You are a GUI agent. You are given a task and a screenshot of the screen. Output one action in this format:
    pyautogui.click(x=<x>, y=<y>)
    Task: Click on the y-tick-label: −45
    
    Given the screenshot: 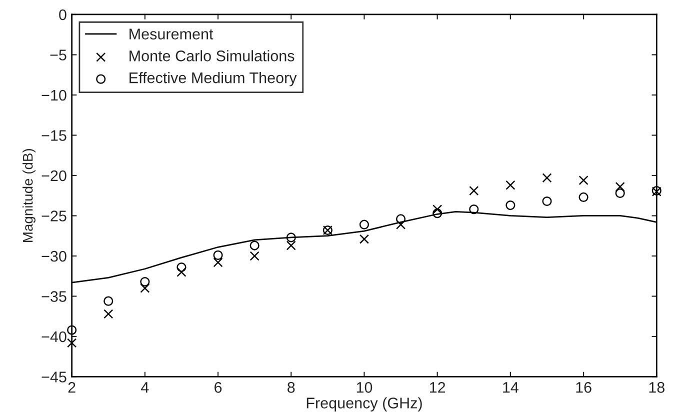 What is the action you would take?
    pyautogui.click(x=54, y=377)
    